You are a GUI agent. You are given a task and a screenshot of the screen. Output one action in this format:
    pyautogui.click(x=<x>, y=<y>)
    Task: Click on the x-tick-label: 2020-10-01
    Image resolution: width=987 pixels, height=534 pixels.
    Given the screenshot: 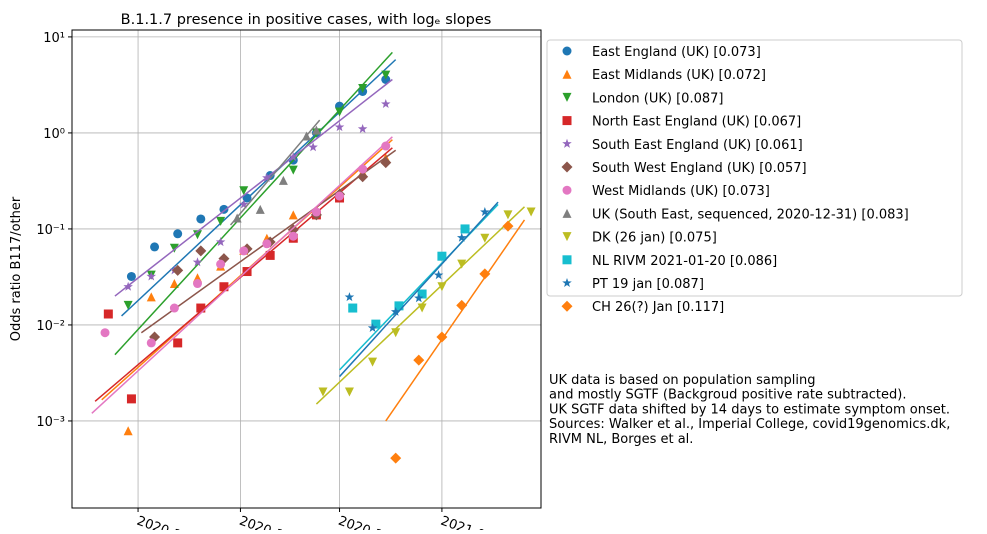 What is the action you would take?
    pyautogui.click(x=173, y=522)
    